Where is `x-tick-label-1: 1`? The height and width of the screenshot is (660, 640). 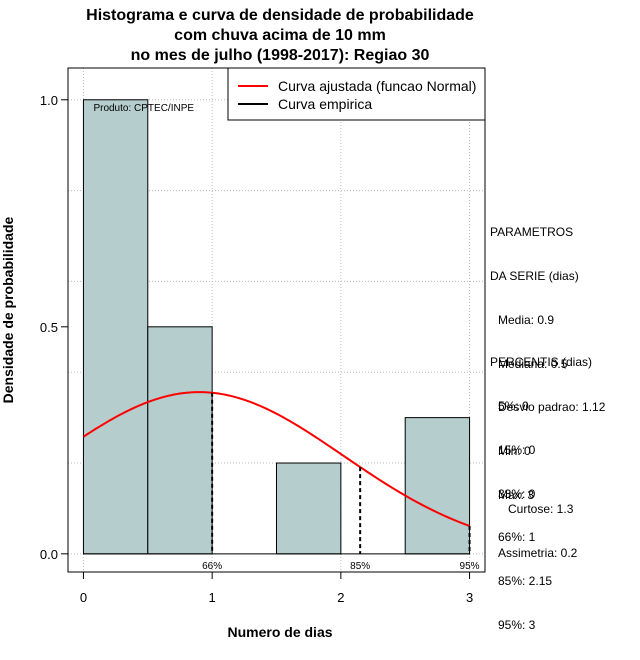
x-tick-label-1: 1 is located at coordinates (212, 597).